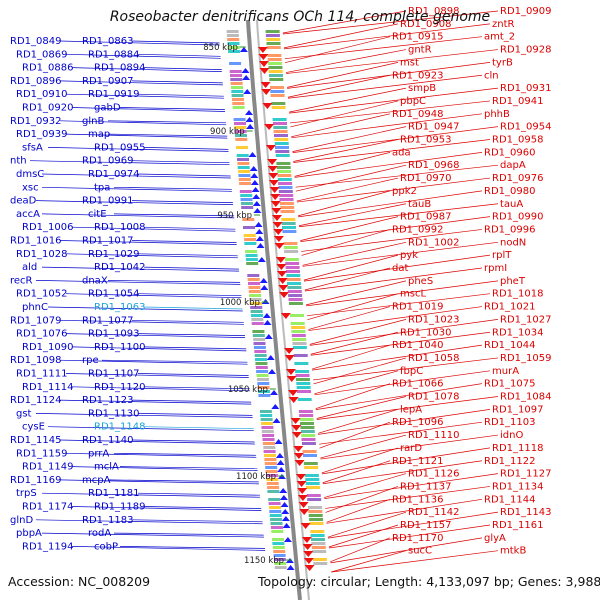 The height and width of the screenshot is (604, 600). What do you see at coordinates (47, 387) in the screenshot?
I see `gene-label-left: RD1_1114` at bounding box center [47, 387].